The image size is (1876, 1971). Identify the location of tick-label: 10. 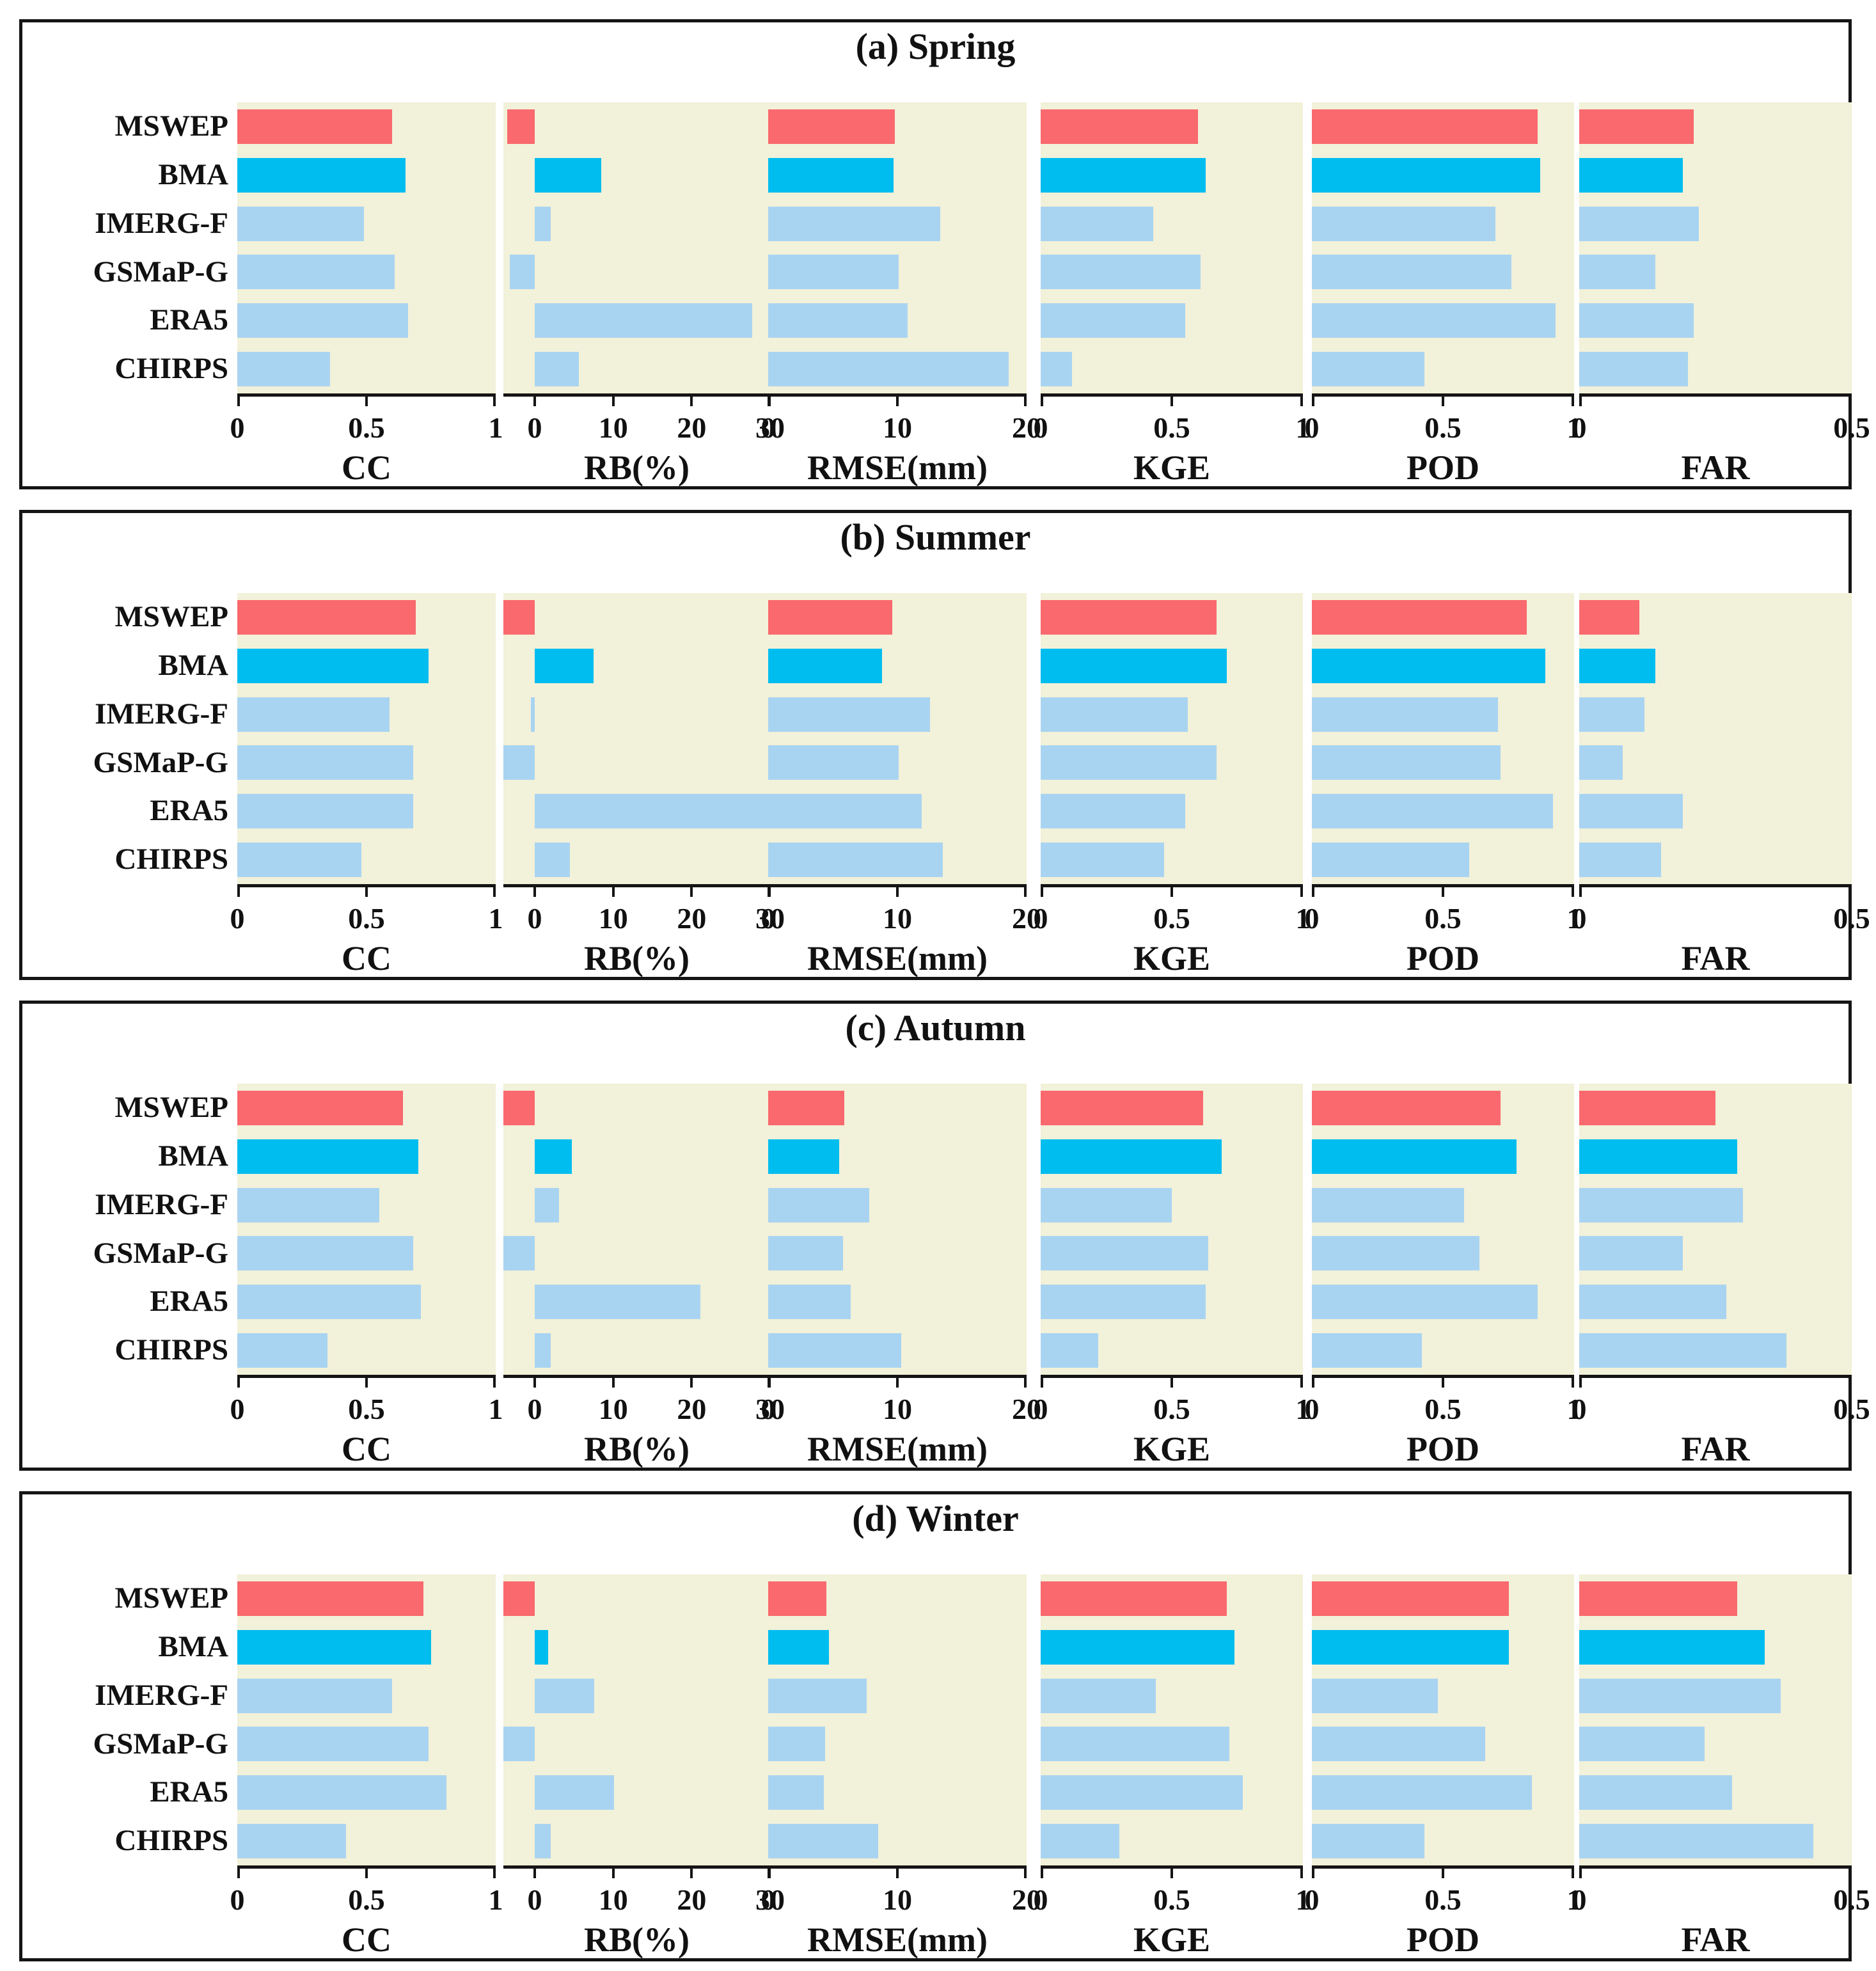
(613, 1409).